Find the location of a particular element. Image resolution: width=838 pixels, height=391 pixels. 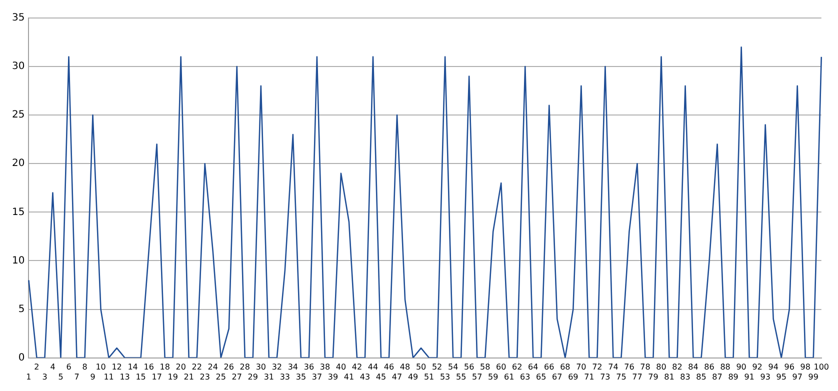

x-tick-label: 27 is located at coordinates (237, 377).